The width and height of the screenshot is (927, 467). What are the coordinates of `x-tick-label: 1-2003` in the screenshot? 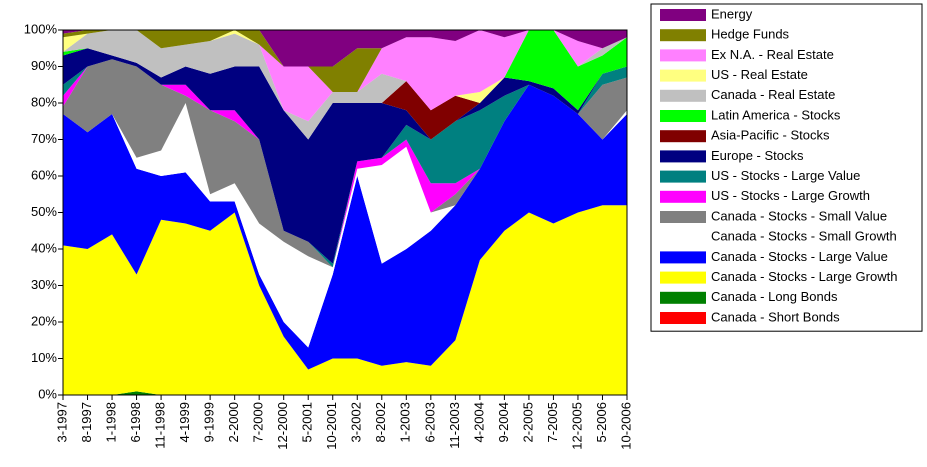 It's located at (405, 422).